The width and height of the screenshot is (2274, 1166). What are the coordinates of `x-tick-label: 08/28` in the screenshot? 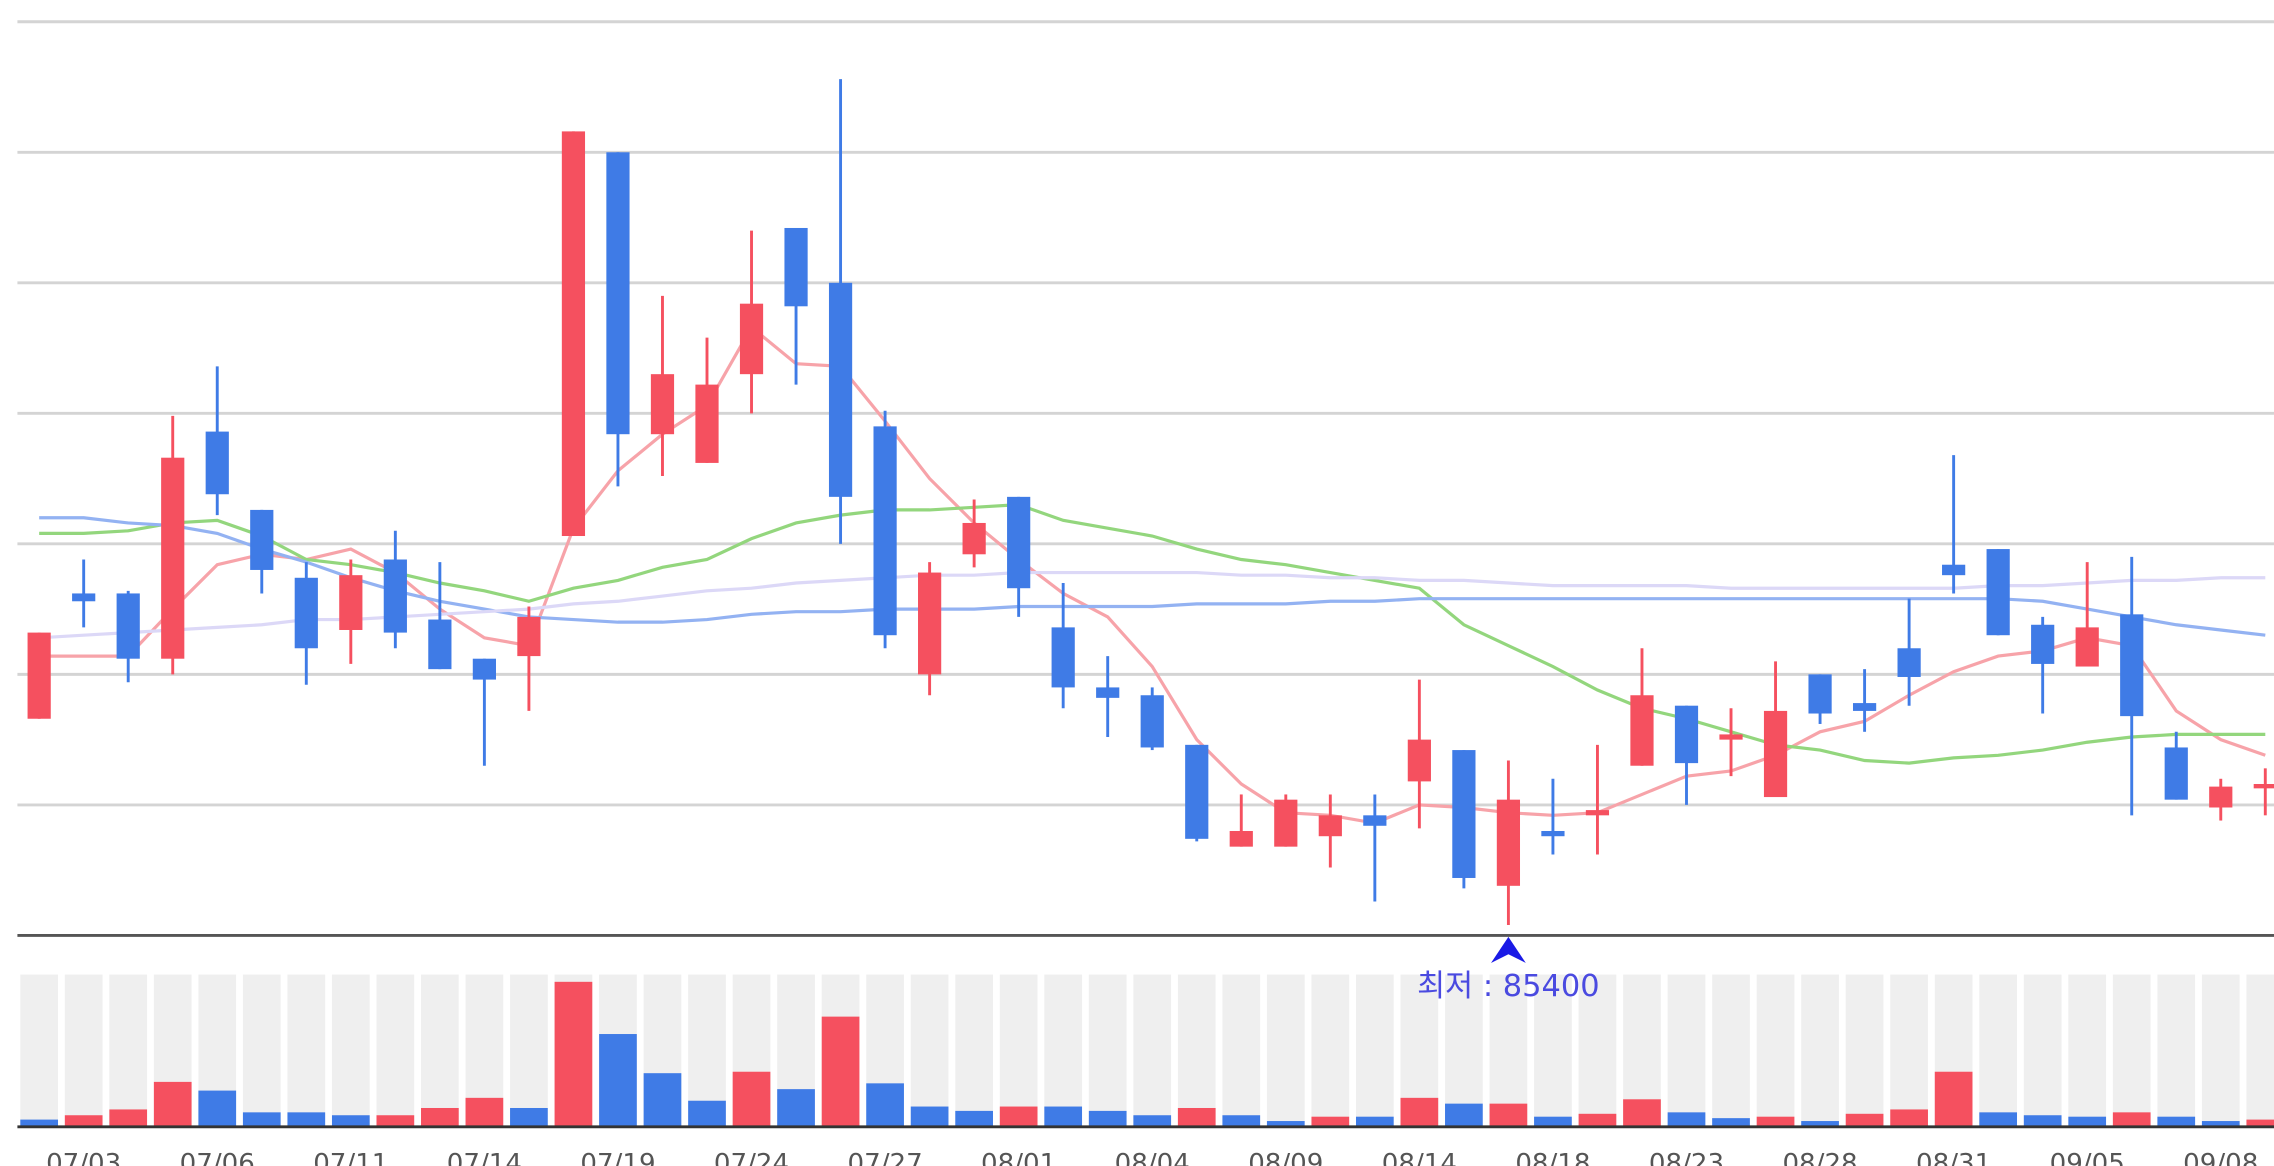 It's located at (1819, 1157).